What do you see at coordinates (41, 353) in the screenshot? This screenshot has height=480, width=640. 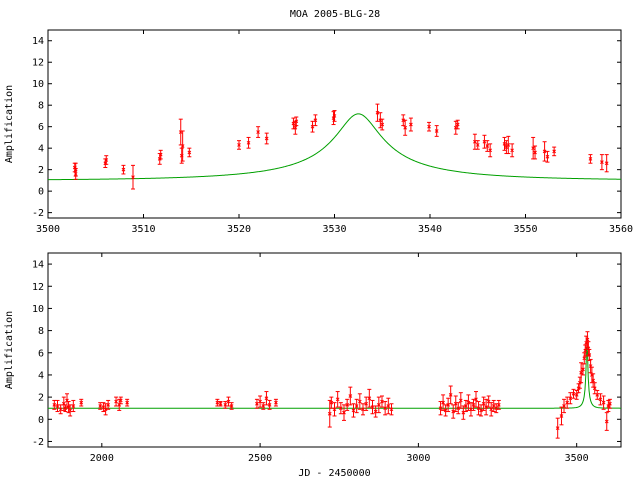 I see `y-tick-label: 6` at bounding box center [41, 353].